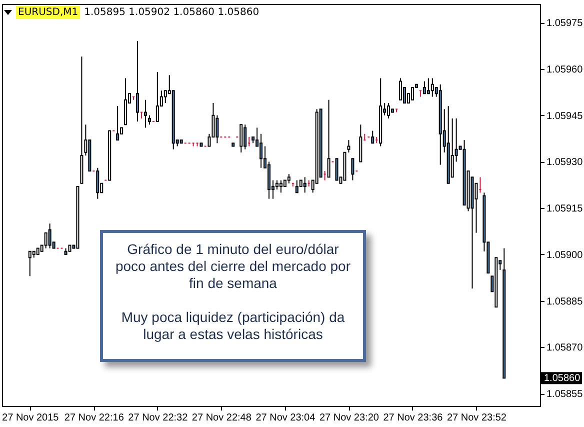 The height and width of the screenshot is (427, 584). What do you see at coordinates (413, 418) in the screenshot?
I see `x-tick-label: 27 Nov 23:36` at bounding box center [413, 418].